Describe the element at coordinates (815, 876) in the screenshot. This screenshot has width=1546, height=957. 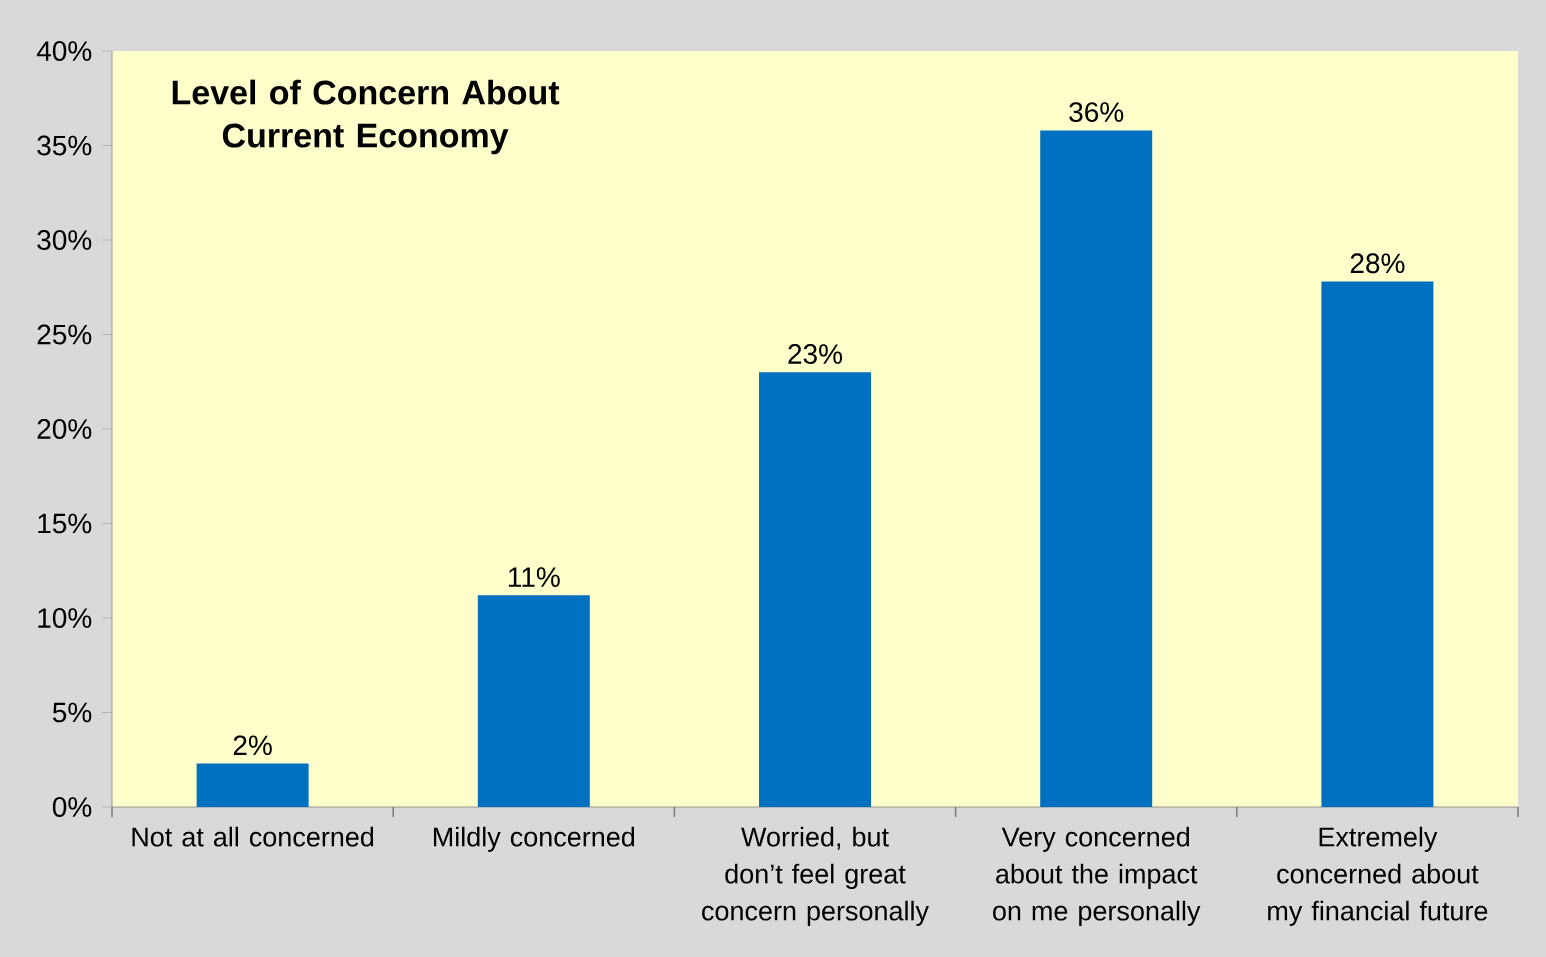
I see `x-tick-label: Worried, but don’t feel great concern personally` at that location.